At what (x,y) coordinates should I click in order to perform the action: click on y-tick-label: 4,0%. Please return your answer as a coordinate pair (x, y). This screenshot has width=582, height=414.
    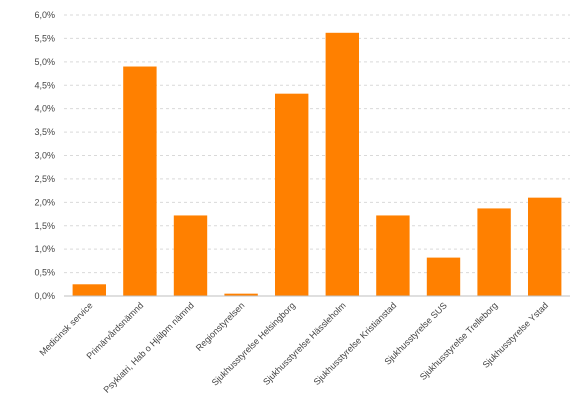
    Looking at the image, I should click on (44, 109).